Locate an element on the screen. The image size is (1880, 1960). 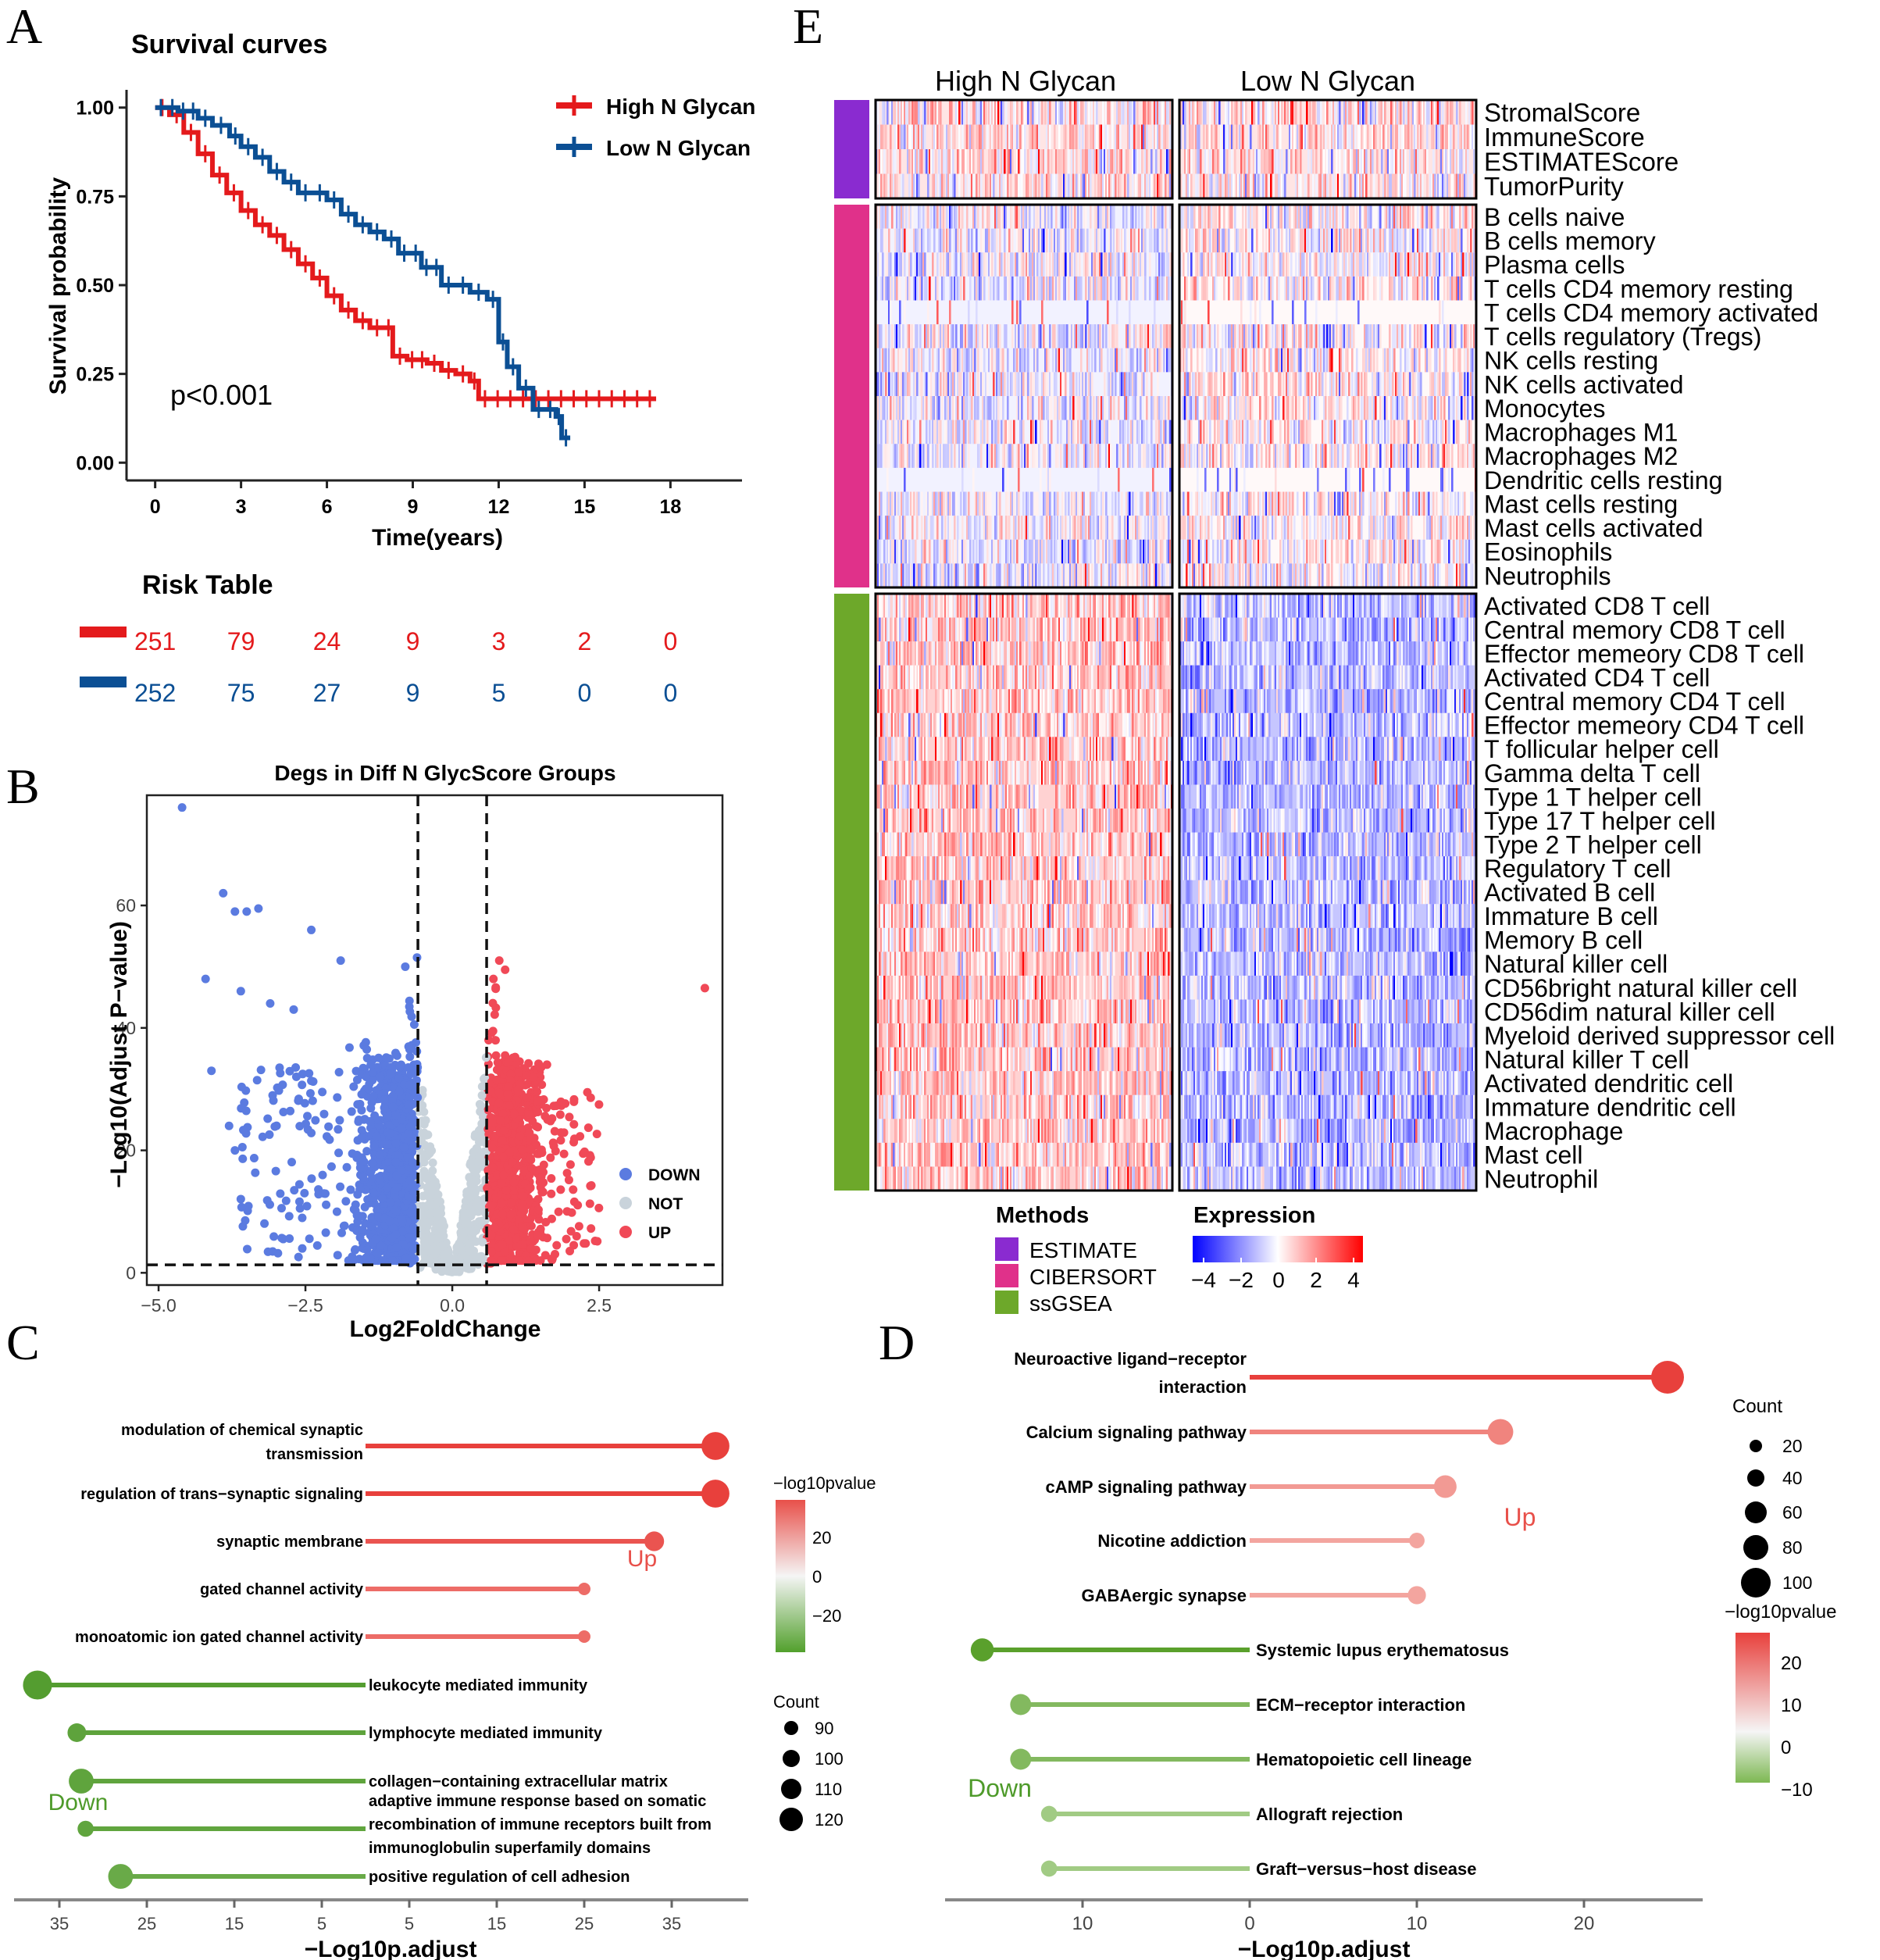
go-term-label: positive regulation of cell adhesion is located at coordinates (500, 1877).